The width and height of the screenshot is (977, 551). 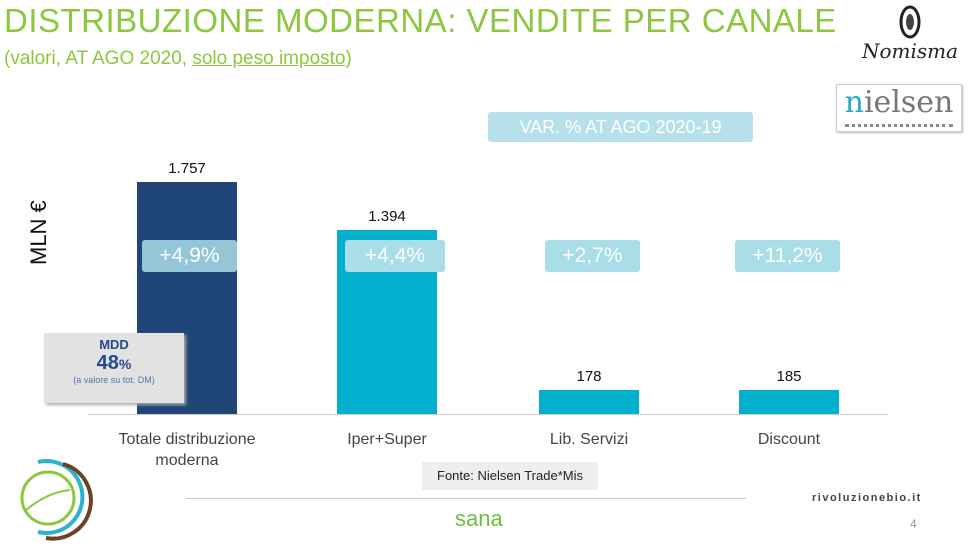 I want to click on x-axis-line, so click(x=488, y=414).